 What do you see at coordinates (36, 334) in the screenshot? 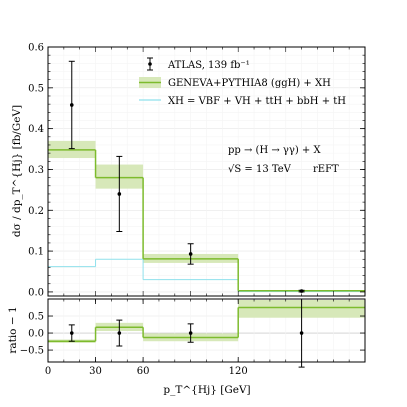
I see `ratio-y-tick-label-1: 0.0` at bounding box center [36, 334].